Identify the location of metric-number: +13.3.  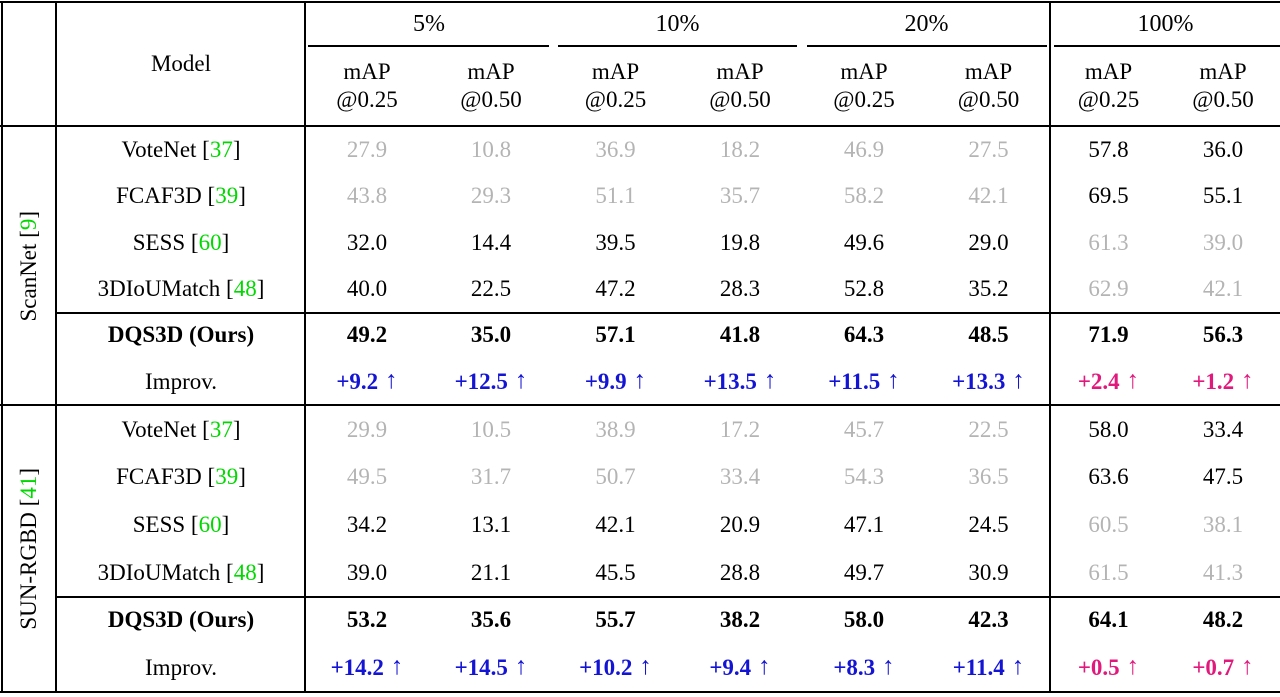
(979, 381).